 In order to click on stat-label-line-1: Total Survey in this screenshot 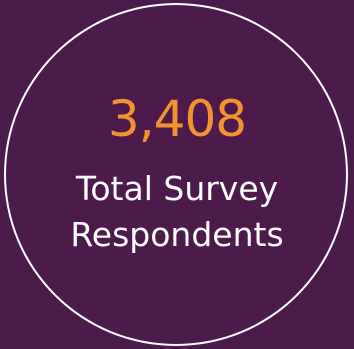, I will do `click(177, 188)`.